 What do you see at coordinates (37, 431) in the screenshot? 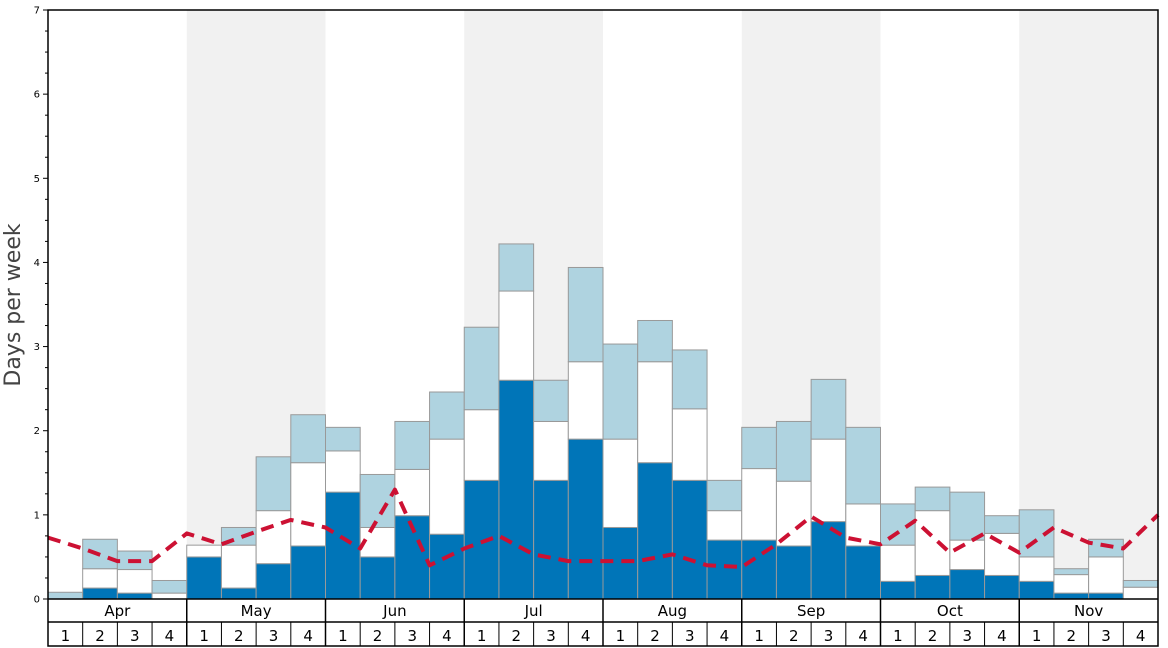
I see `y-tick-label-2: 2` at bounding box center [37, 431].